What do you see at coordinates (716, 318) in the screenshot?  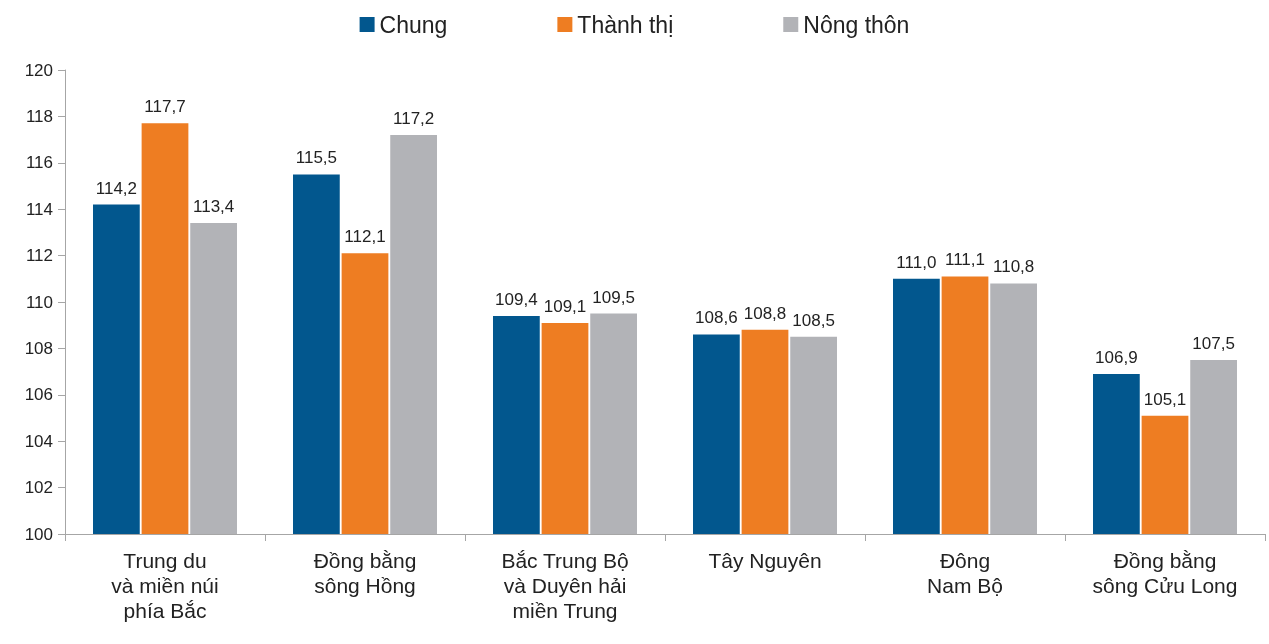 I see `data-label: 108,6` at bounding box center [716, 318].